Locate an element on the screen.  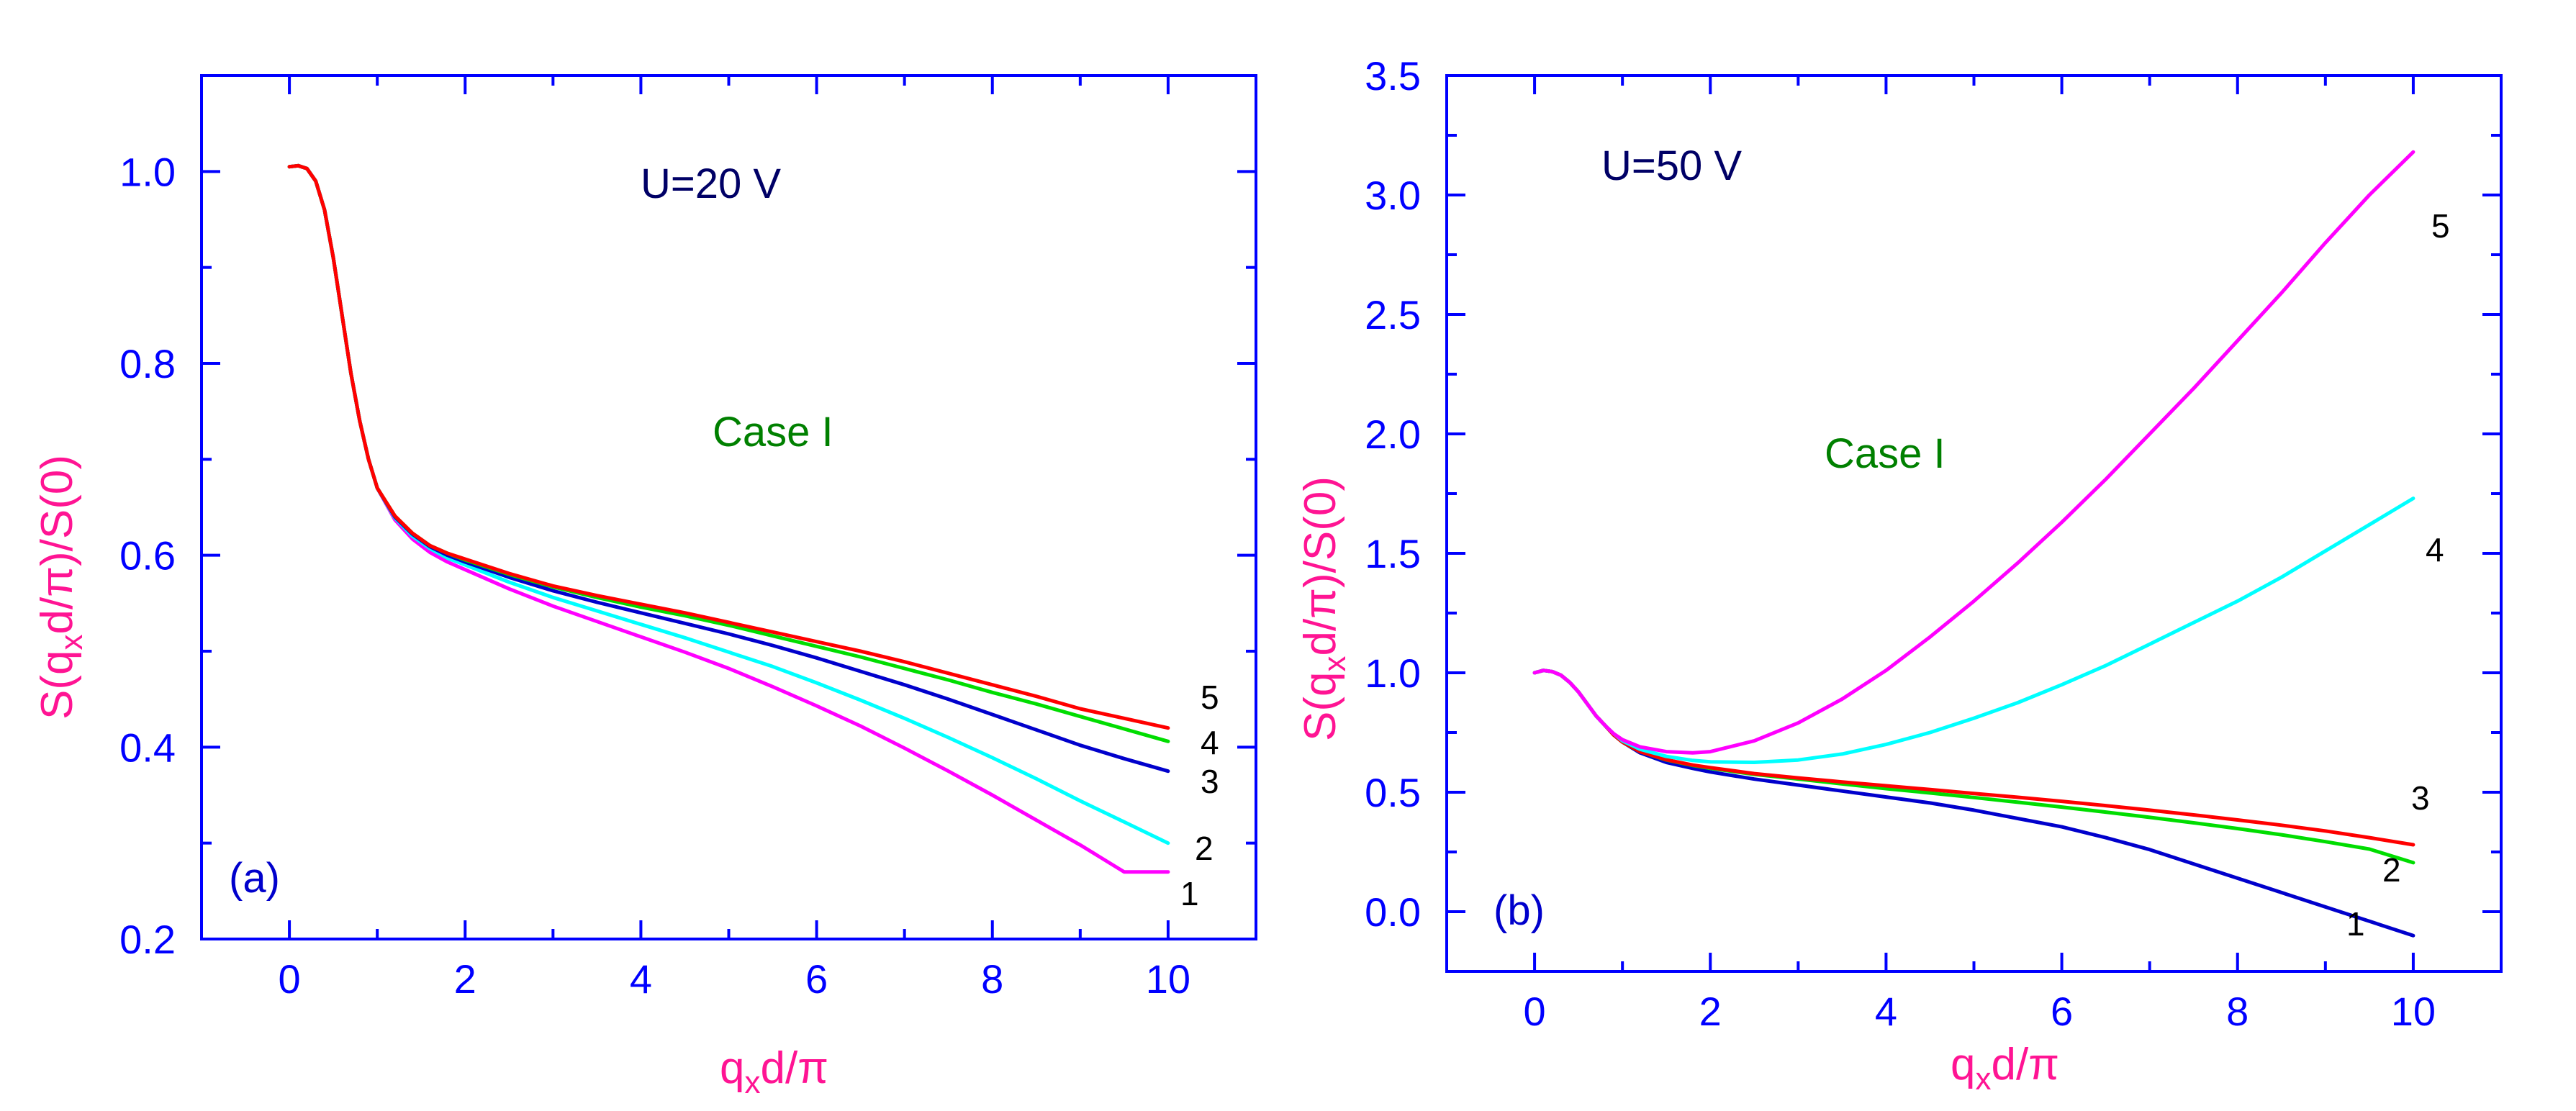
panel-b-voltage-annotation: U=50 V is located at coordinates (1672, 165).